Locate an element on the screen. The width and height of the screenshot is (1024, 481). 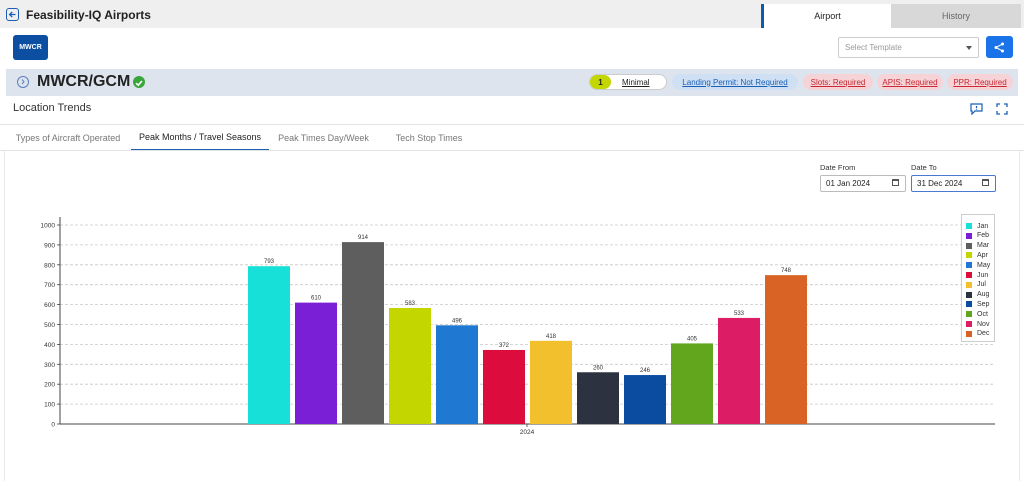
share-icon is located at coordinates (999, 47).